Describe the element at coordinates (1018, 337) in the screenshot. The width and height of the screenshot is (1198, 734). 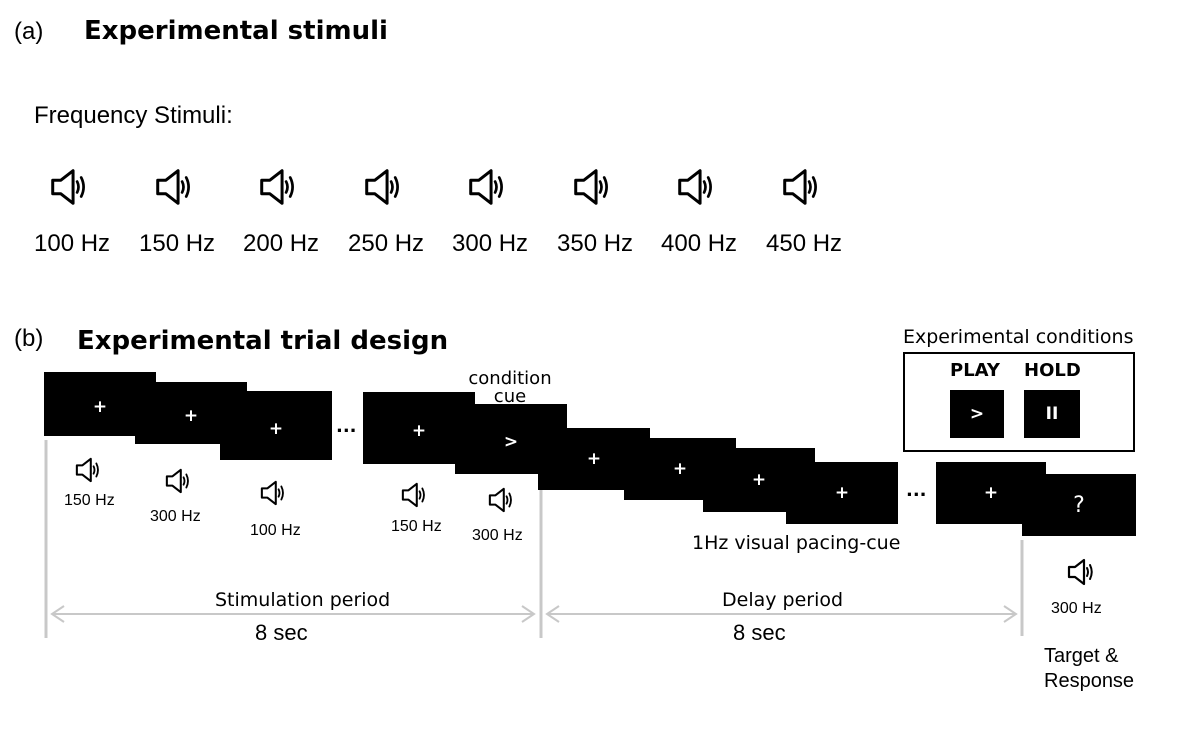
I see `conditions-title: Experimental conditions` at that location.